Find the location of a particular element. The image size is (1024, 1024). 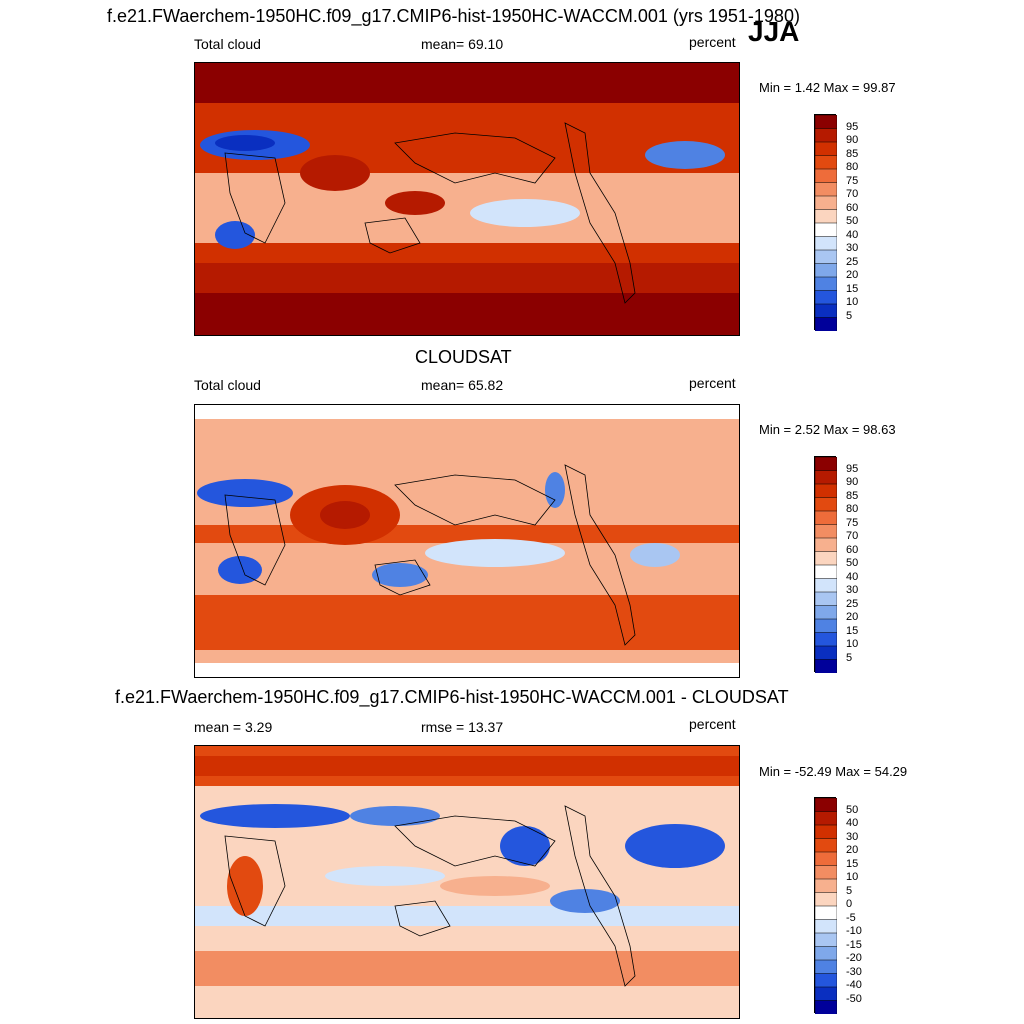

colorbar-tick-label: 0 is located at coordinates (849, 904).